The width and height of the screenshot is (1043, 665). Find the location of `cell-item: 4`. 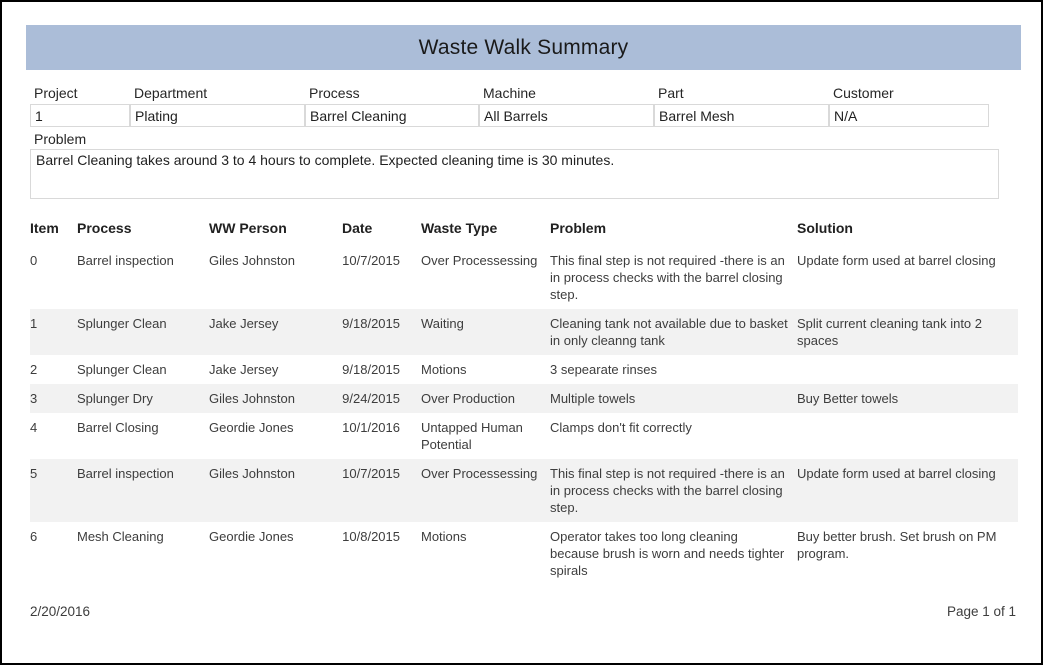

cell-item: 4 is located at coordinates (34, 427).